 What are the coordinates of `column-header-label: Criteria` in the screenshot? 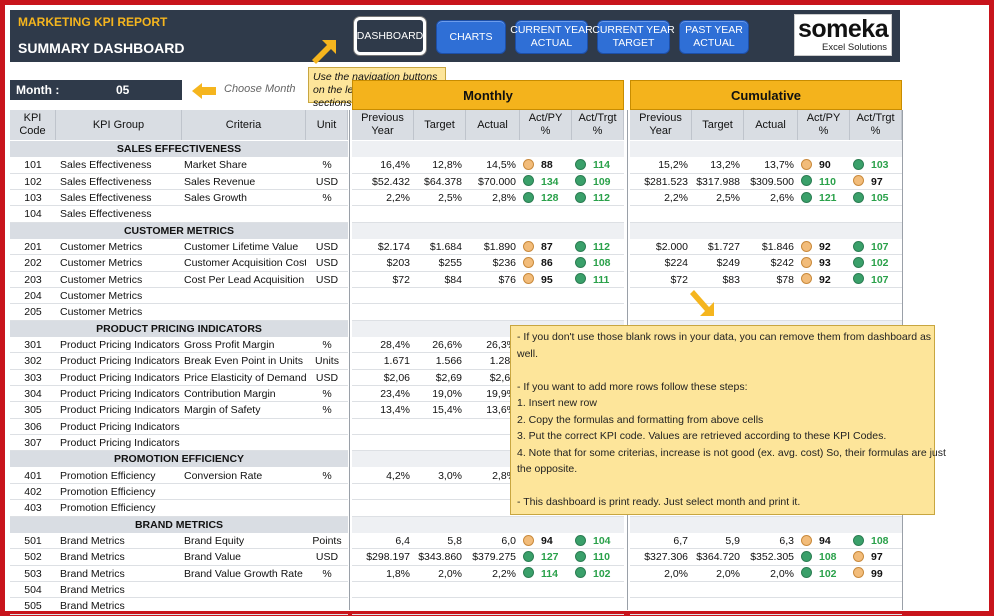 It's located at (243, 124).